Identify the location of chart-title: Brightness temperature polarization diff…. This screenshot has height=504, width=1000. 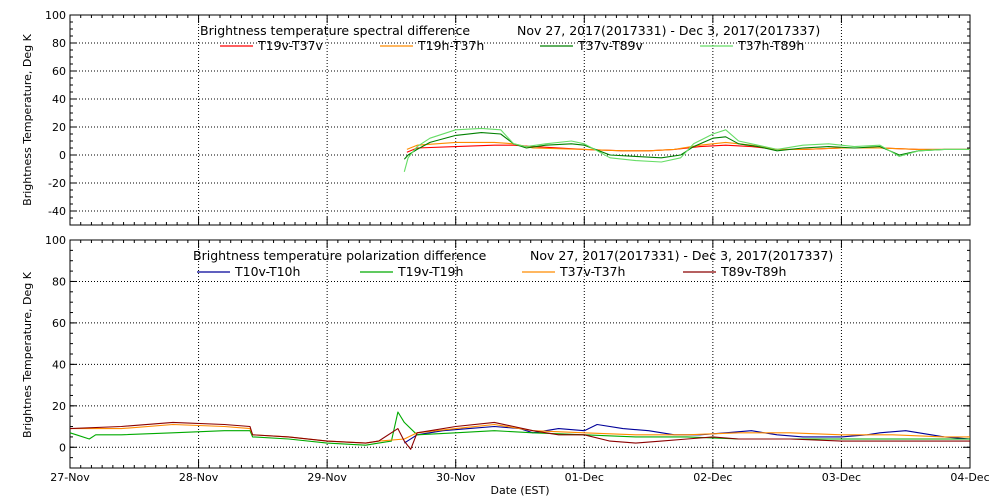
(340, 255).